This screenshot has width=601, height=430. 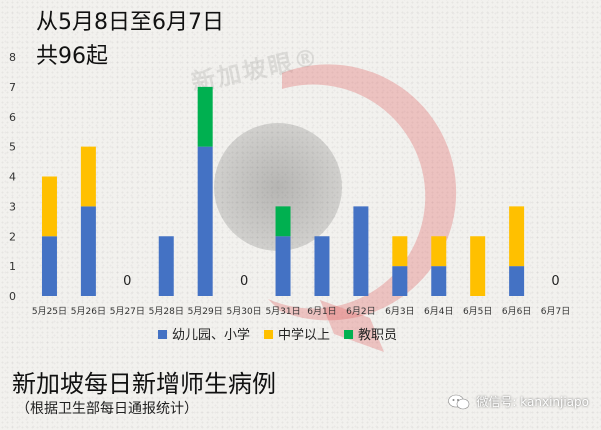 What do you see at coordinates (205, 311) in the screenshot?
I see `x-tick-label: 5月29日` at bounding box center [205, 311].